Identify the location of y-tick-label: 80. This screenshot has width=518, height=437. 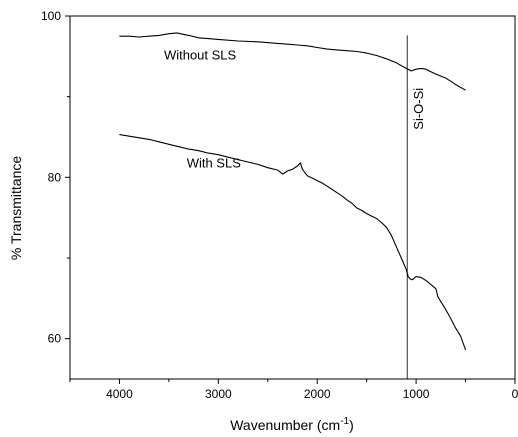
(55, 177).